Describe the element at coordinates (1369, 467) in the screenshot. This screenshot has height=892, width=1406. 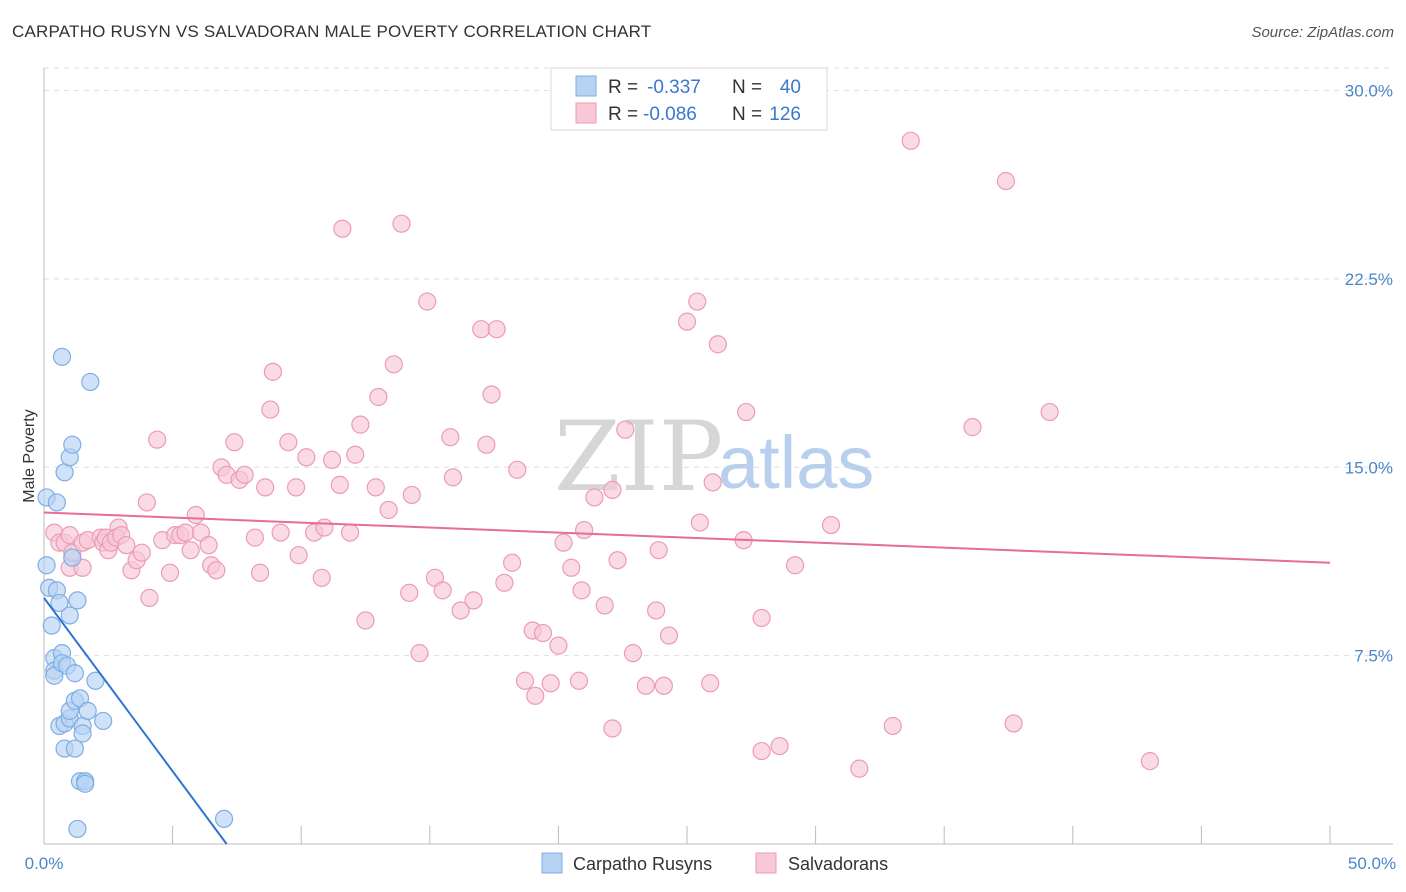
I see `y-tick-label: 15.0%` at that location.